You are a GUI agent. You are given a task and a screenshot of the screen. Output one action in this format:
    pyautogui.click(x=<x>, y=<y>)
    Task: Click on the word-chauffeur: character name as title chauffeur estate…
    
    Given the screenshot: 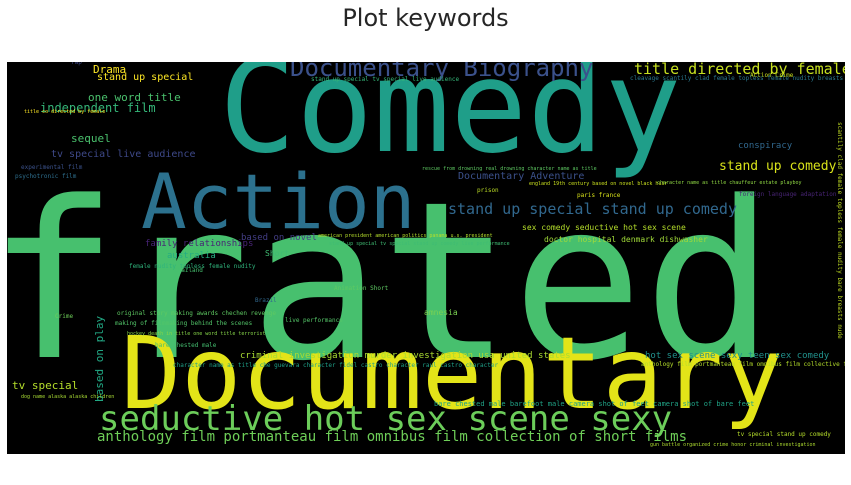 What is the action you would take?
    pyautogui.click(x=729, y=183)
    